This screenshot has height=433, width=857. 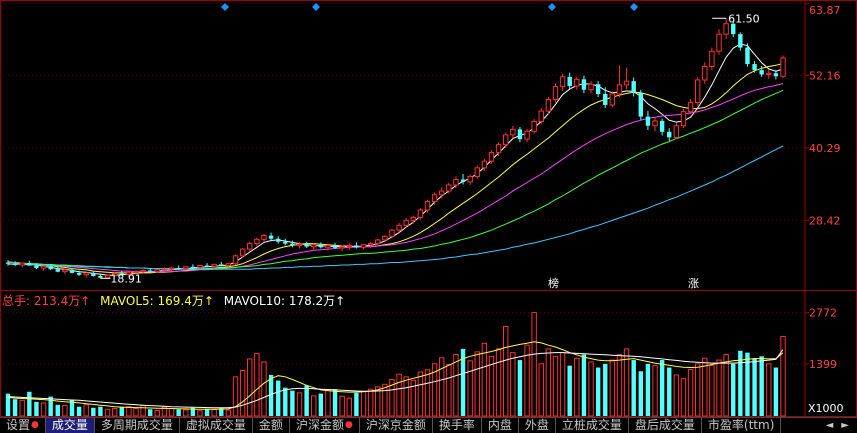 What do you see at coordinates (829, 425) in the screenshot?
I see `scroll-left-icon: ◄` at bounding box center [829, 425].